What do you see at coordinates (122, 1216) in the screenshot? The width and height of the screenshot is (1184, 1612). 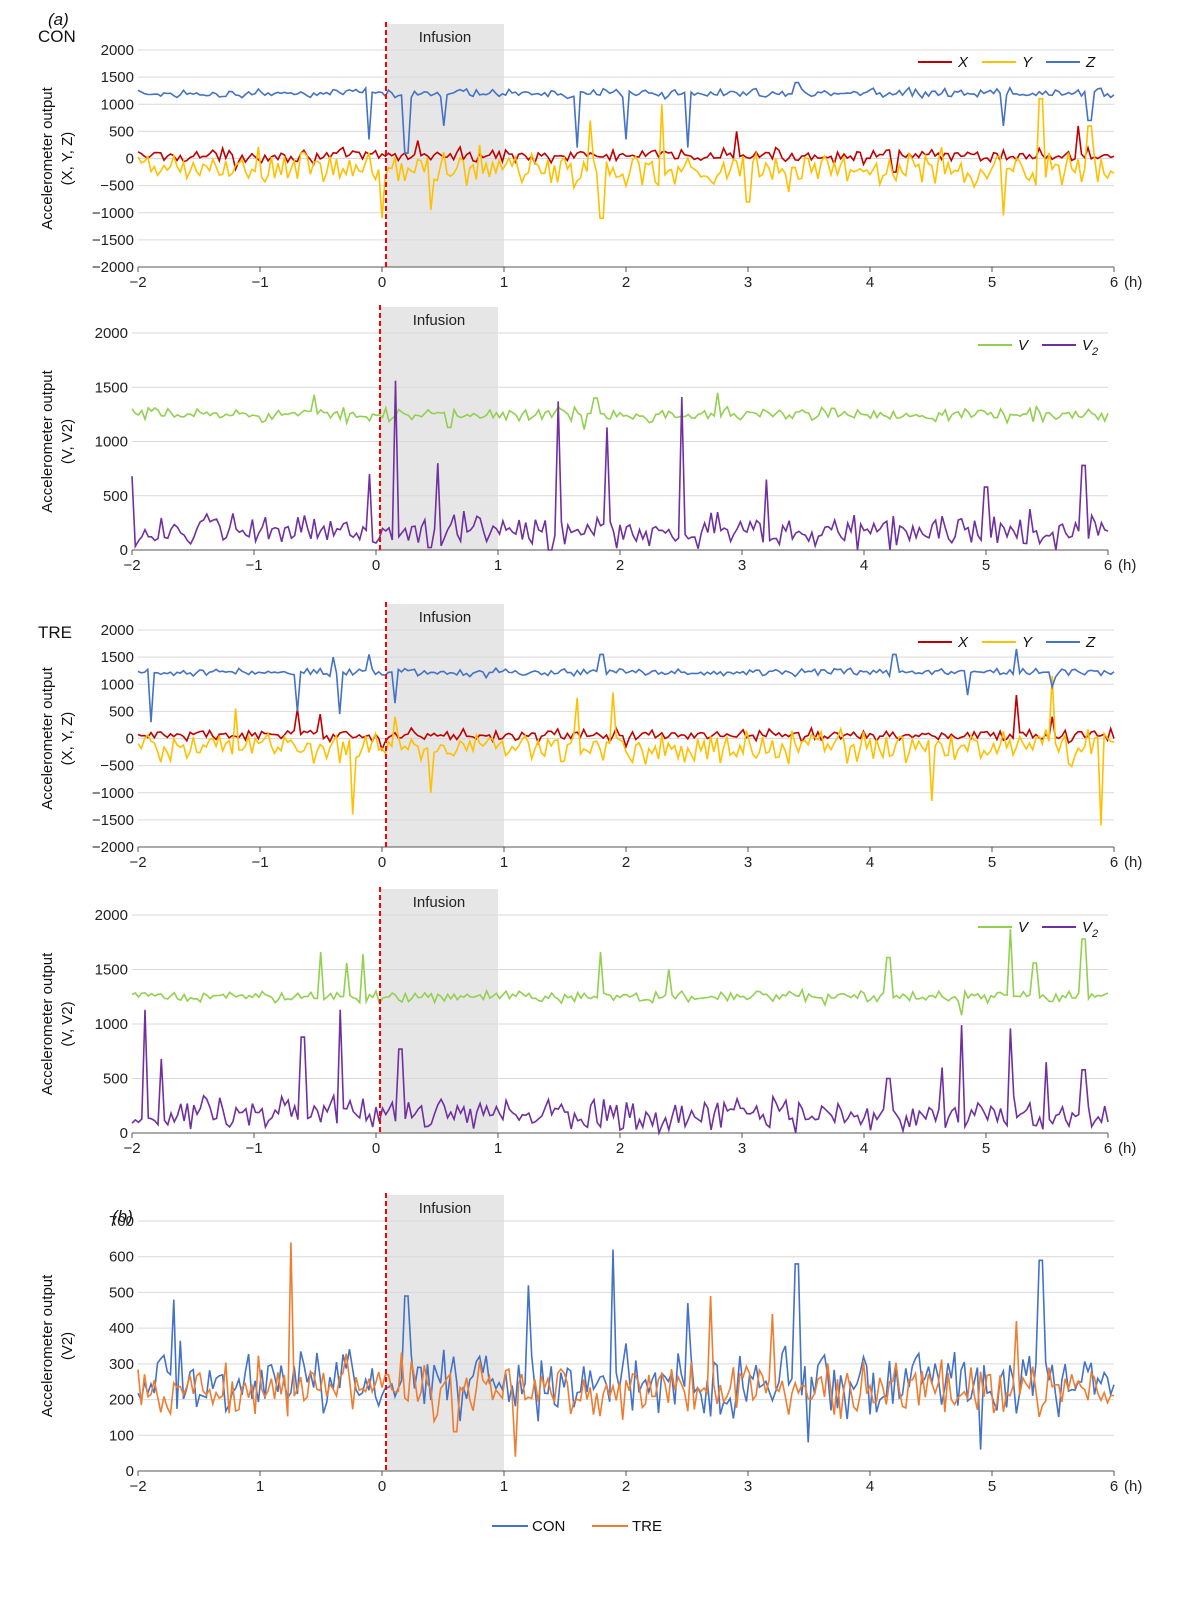 I see `panel-label-b: (b)` at bounding box center [122, 1216].